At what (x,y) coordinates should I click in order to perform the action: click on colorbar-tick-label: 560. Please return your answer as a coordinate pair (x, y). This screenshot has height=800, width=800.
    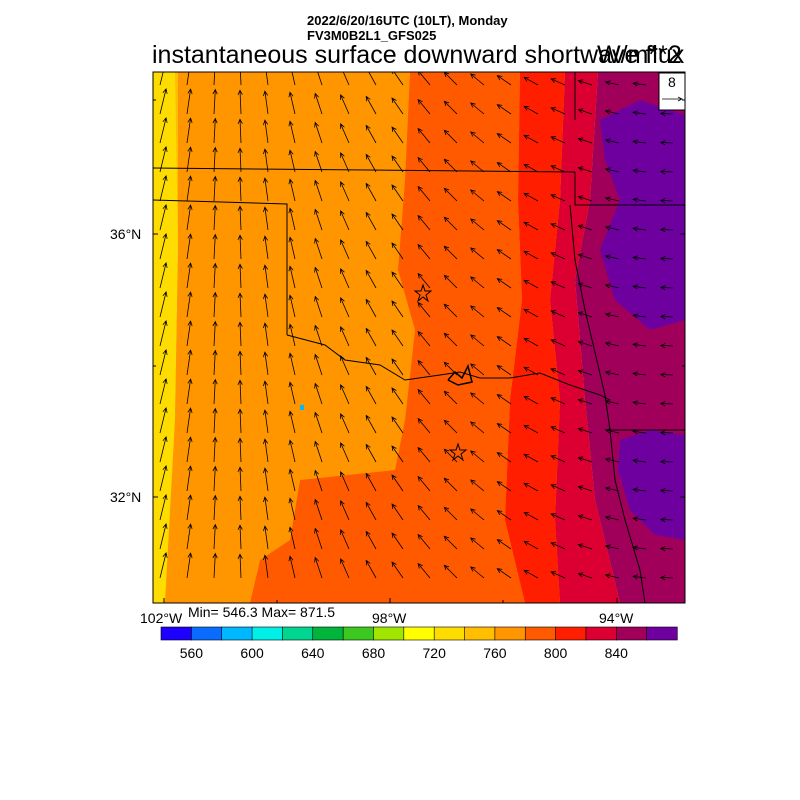
    Looking at the image, I should click on (192, 653).